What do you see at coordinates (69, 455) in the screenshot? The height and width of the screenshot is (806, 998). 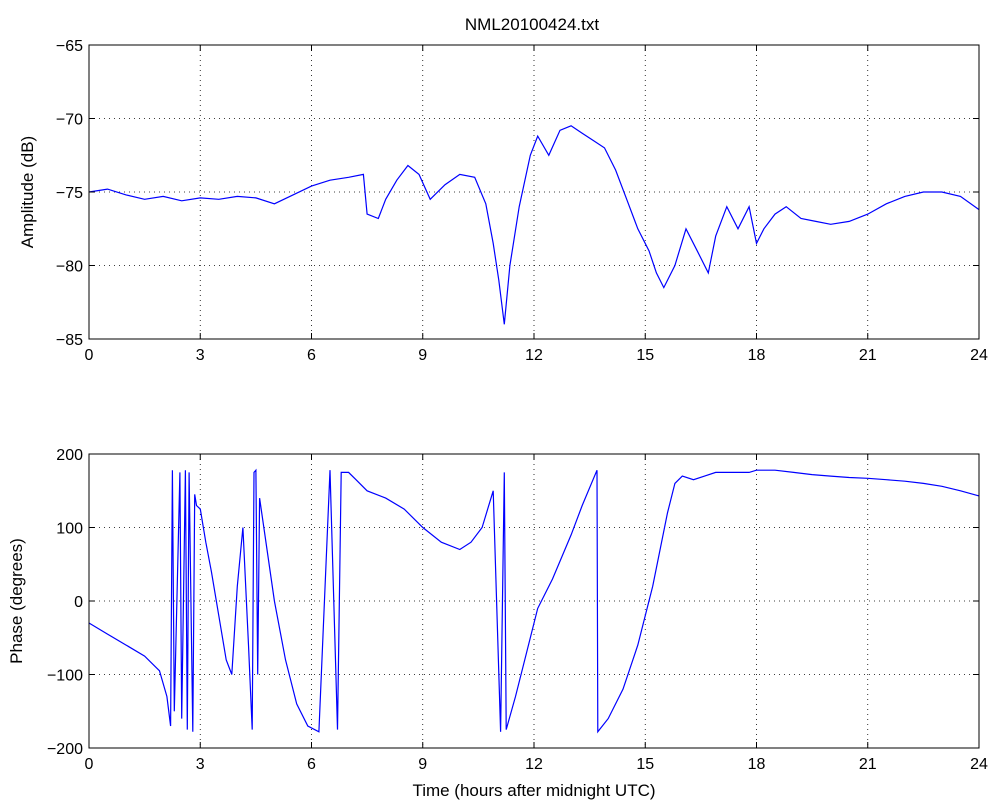 I see `y-tick-label: 200` at bounding box center [69, 455].